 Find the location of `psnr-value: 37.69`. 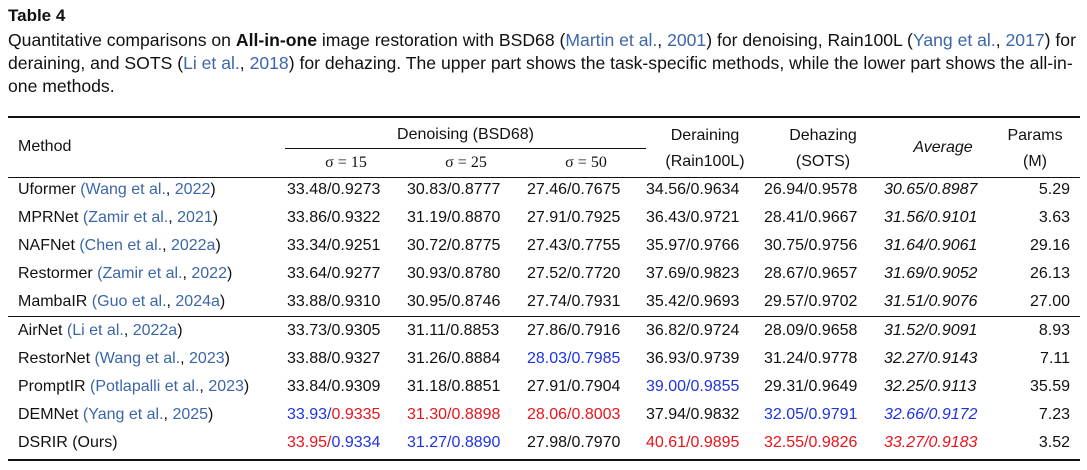

psnr-value: 37.69 is located at coordinates (666, 273).